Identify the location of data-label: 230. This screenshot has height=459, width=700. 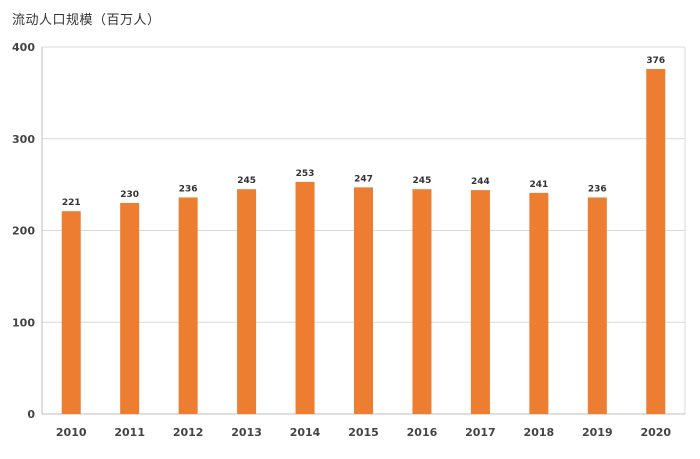
(129, 195).